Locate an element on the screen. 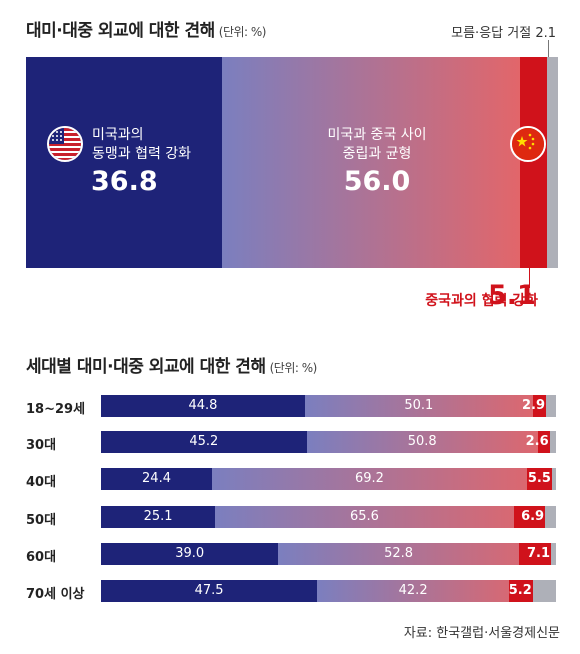 The image size is (580, 654). us-value-label: 47.5 is located at coordinates (209, 590).